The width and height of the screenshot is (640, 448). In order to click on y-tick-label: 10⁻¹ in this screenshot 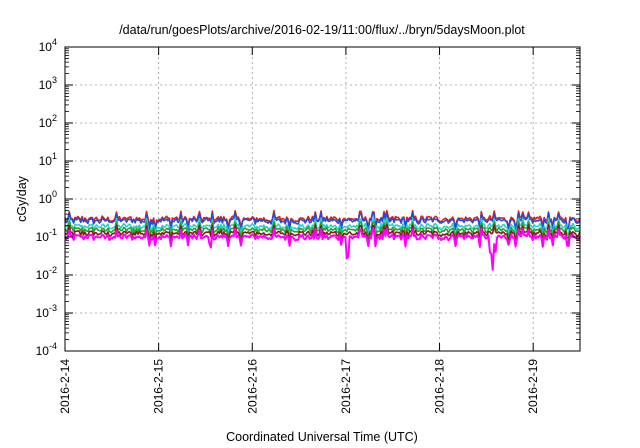, I will do `click(46, 235)`.